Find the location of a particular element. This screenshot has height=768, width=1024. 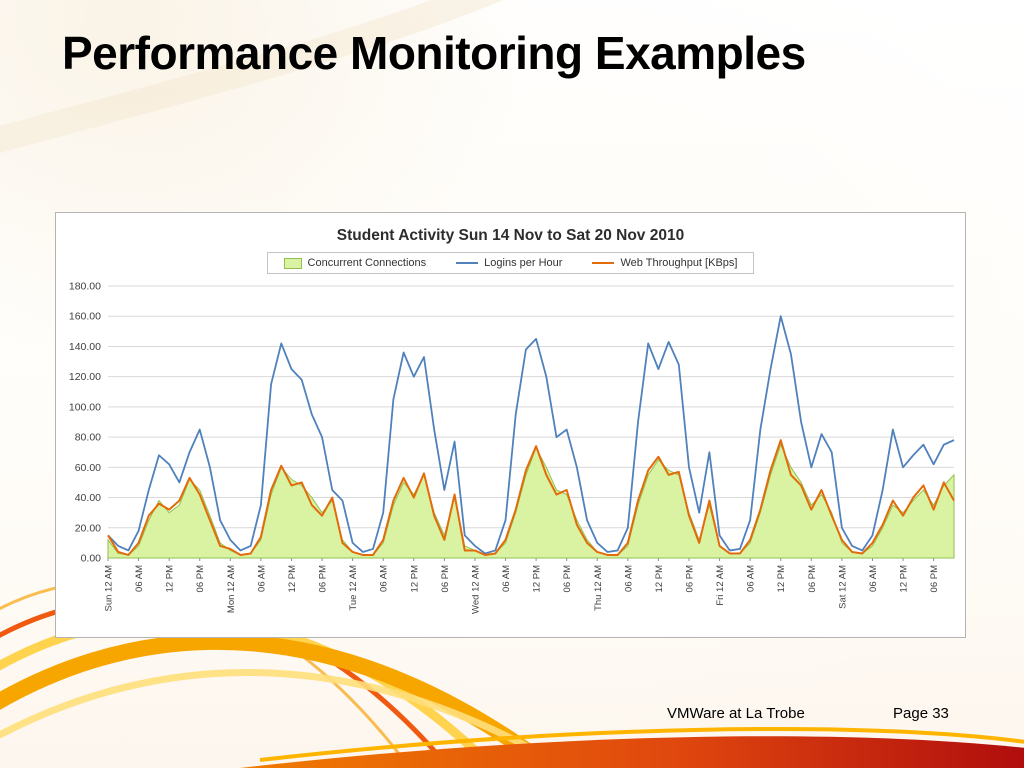

svg-text: 80.00 is located at coordinates (88, 438).